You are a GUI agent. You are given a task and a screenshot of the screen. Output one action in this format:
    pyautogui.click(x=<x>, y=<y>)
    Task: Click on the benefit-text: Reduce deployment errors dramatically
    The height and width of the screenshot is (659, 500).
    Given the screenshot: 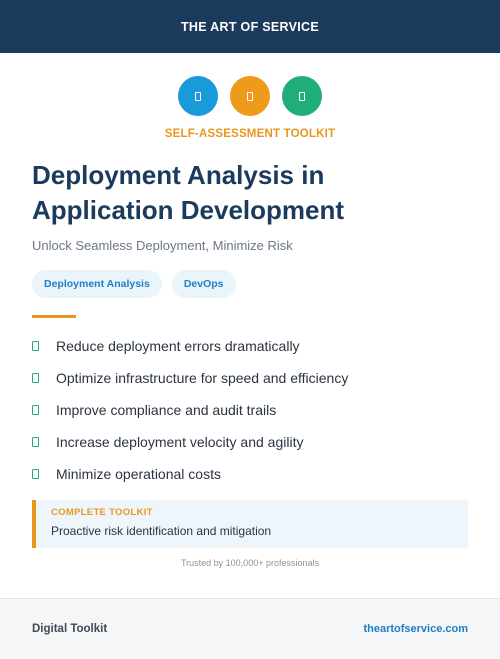 What is the action you would take?
    pyautogui.click(x=178, y=346)
    